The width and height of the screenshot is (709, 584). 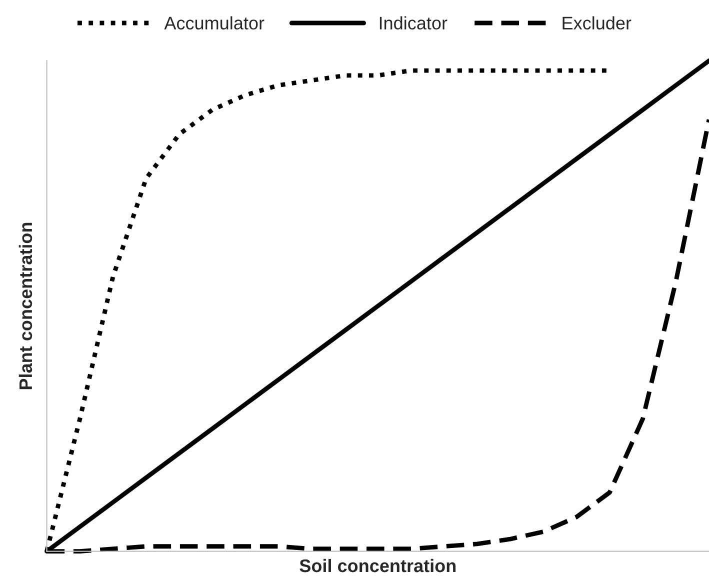 What do you see at coordinates (414, 23) in the screenshot?
I see `legend-label: Indicator` at bounding box center [414, 23].